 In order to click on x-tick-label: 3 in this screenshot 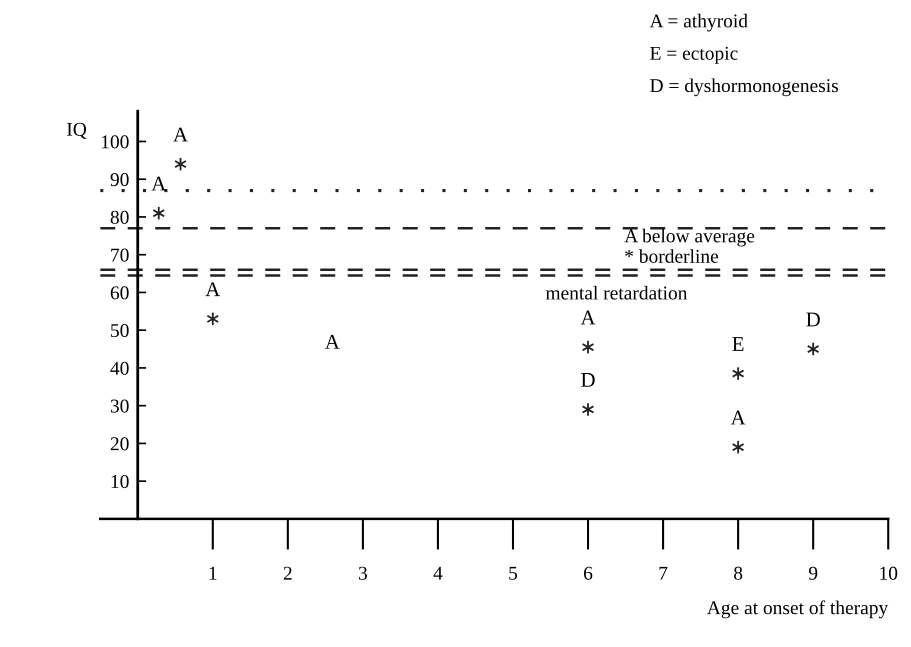, I will do `click(362, 573)`.